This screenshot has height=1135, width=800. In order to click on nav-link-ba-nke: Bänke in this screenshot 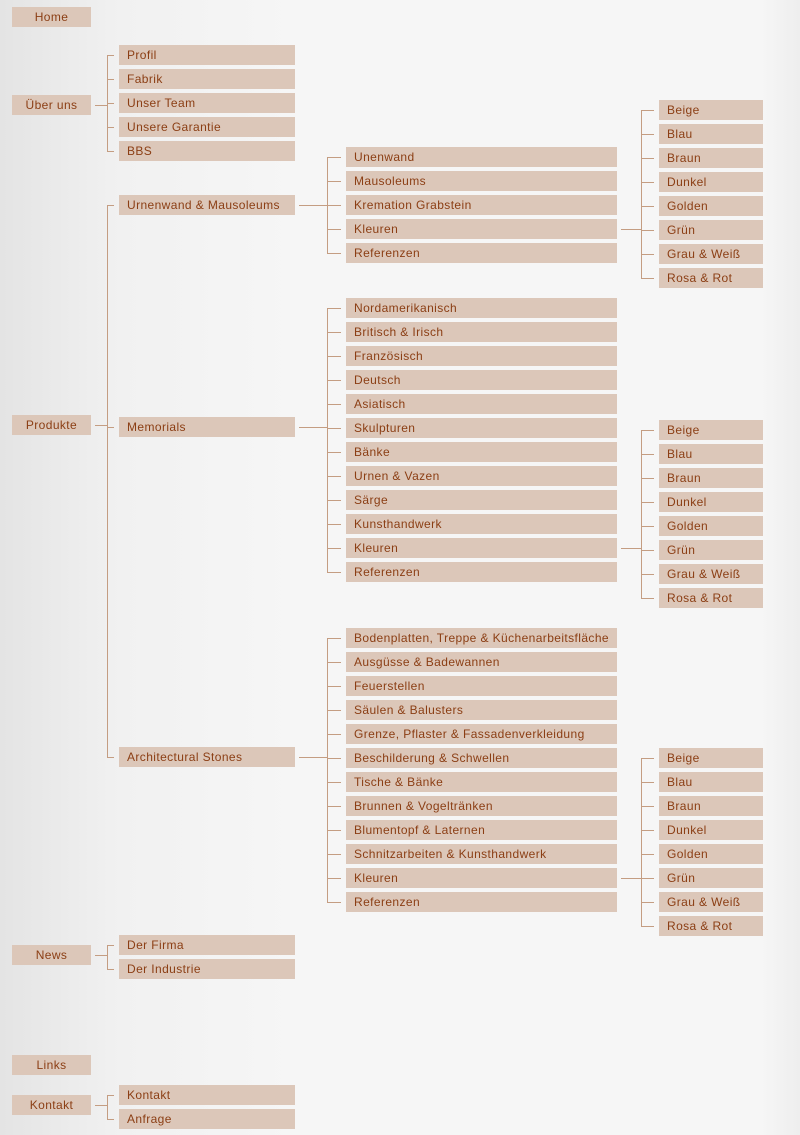, I will do `click(481, 452)`.